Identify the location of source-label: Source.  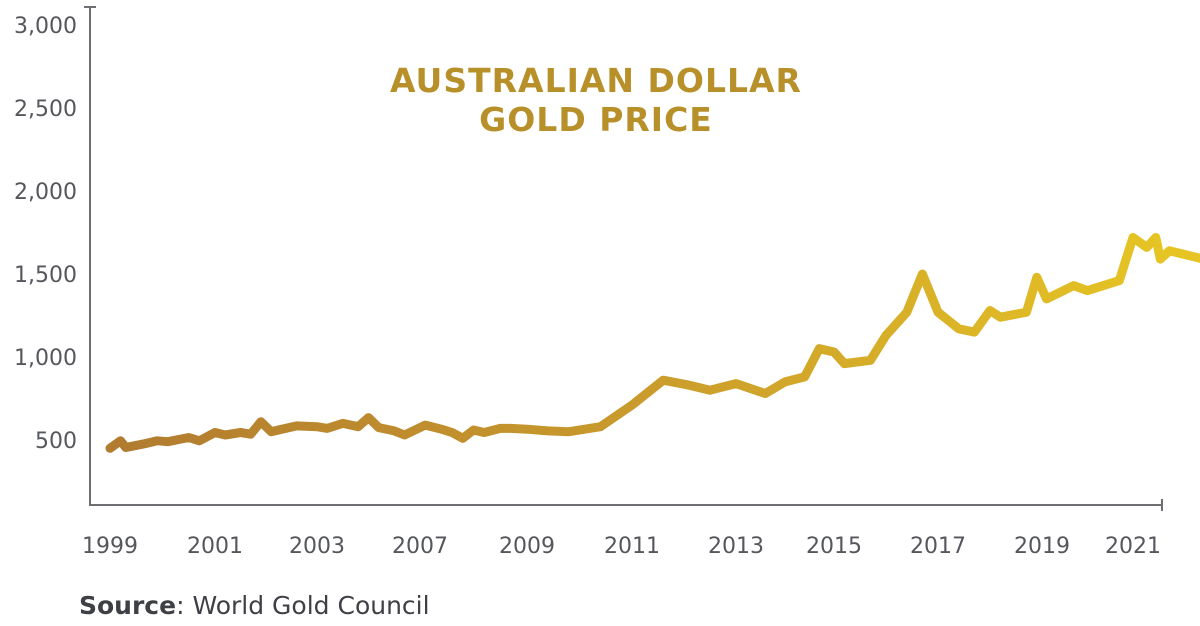
(128, 605).